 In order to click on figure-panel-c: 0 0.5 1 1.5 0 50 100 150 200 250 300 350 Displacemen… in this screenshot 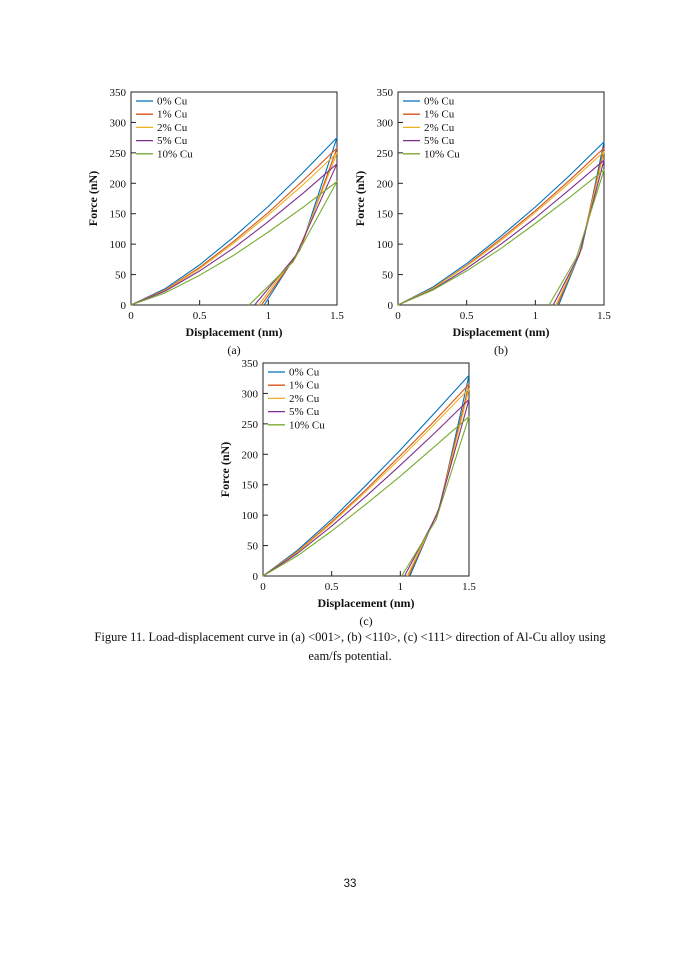, I will do `click(348, 490)`.